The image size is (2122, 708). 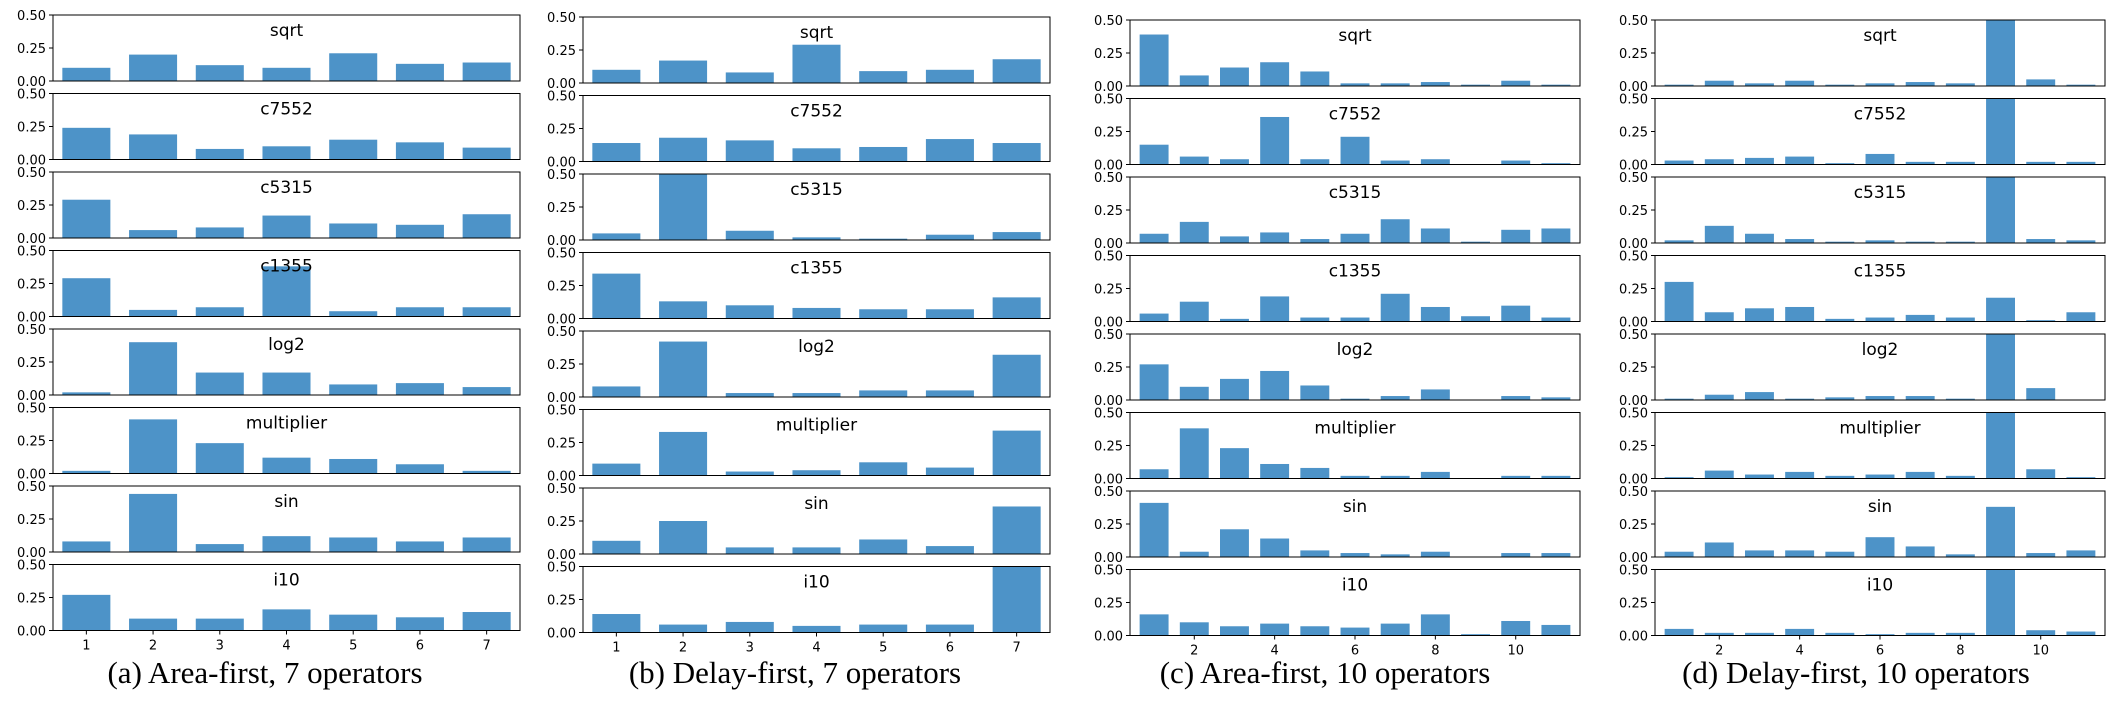 What do you see at coordinates (1337, 525) in the screenshot?
I see `subplot-sin: 0.00 0.25 0.50 sin` at bounding box center [1337, 525].